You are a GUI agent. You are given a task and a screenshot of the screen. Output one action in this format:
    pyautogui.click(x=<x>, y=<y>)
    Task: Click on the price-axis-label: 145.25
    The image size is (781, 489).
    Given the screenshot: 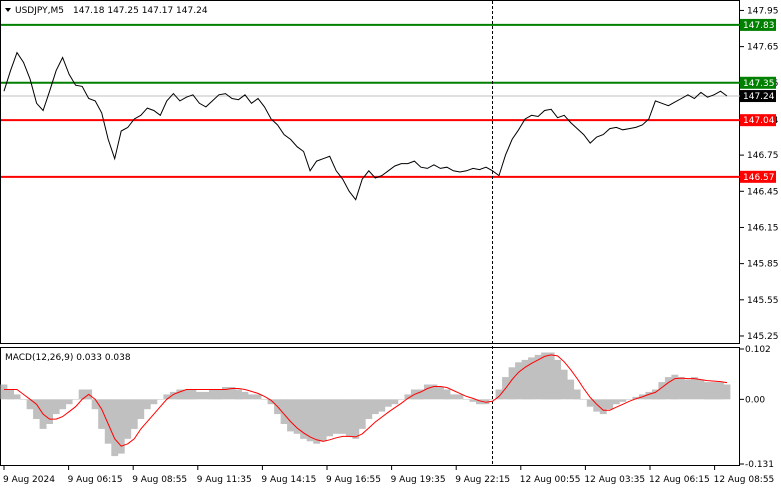 What is the action you would take?
    pyautogui.click(x=763, y=337)
    